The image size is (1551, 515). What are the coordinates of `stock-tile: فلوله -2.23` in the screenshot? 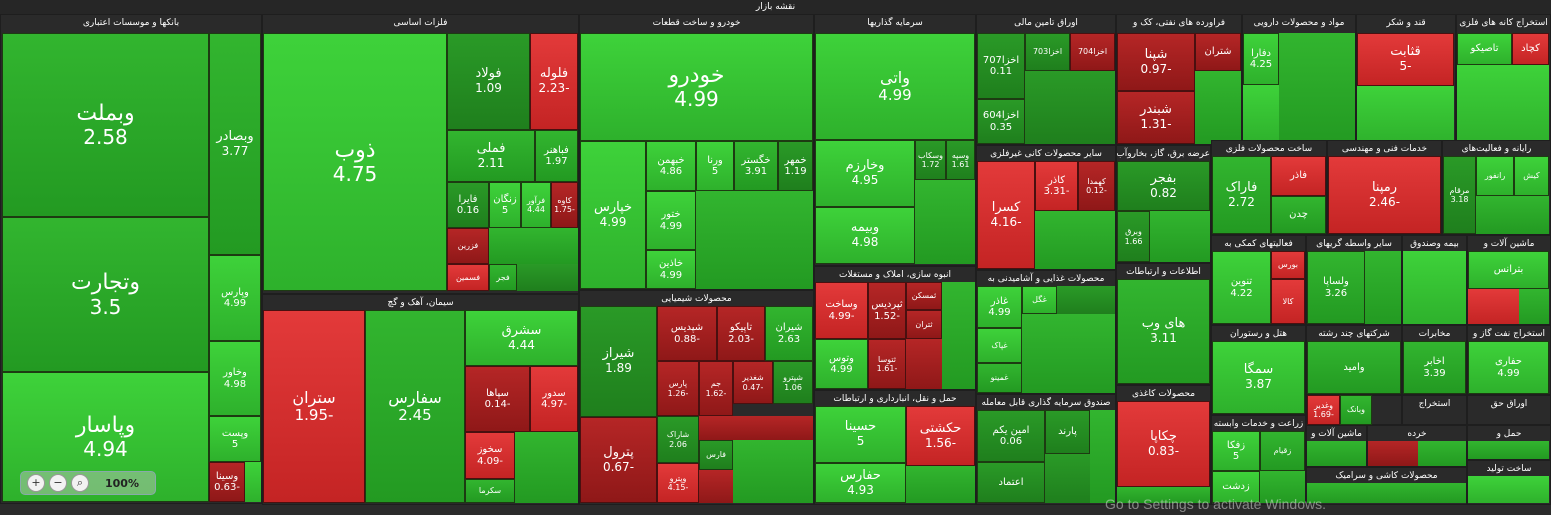 It's located at (554, 81).